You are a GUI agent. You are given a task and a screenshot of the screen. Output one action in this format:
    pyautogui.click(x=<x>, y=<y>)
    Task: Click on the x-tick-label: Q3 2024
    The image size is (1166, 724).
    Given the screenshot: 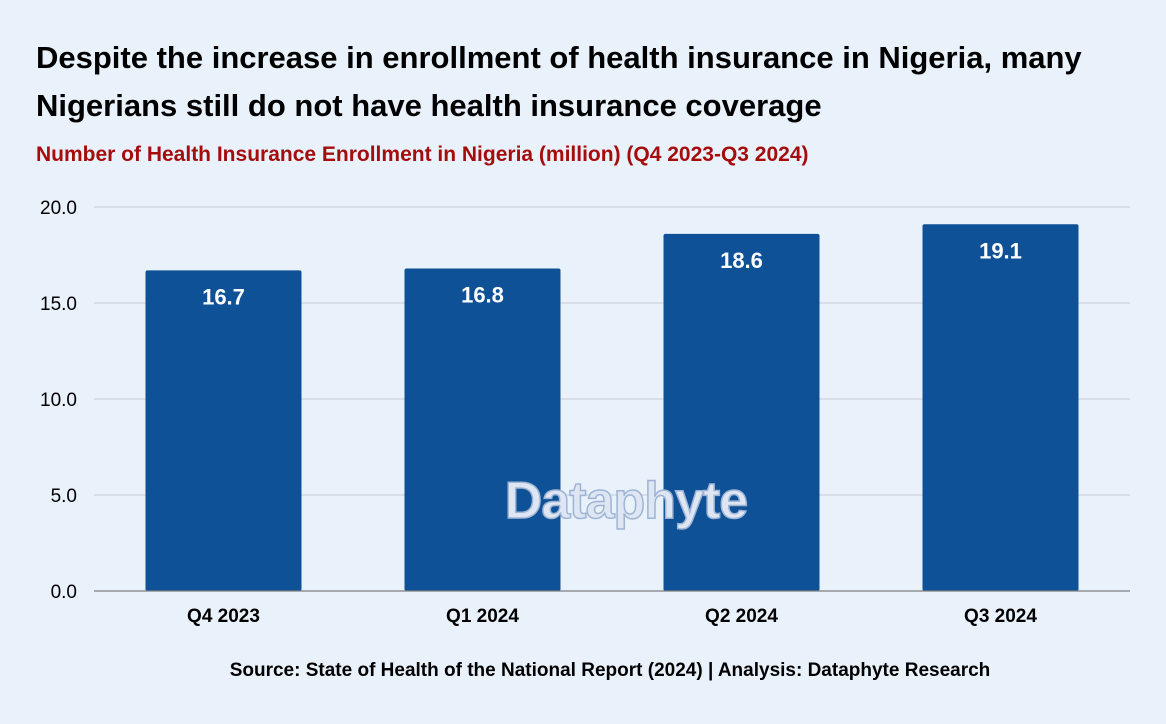 What is the action you would take?
    pyautogui.click(x=1000, y=616)
    